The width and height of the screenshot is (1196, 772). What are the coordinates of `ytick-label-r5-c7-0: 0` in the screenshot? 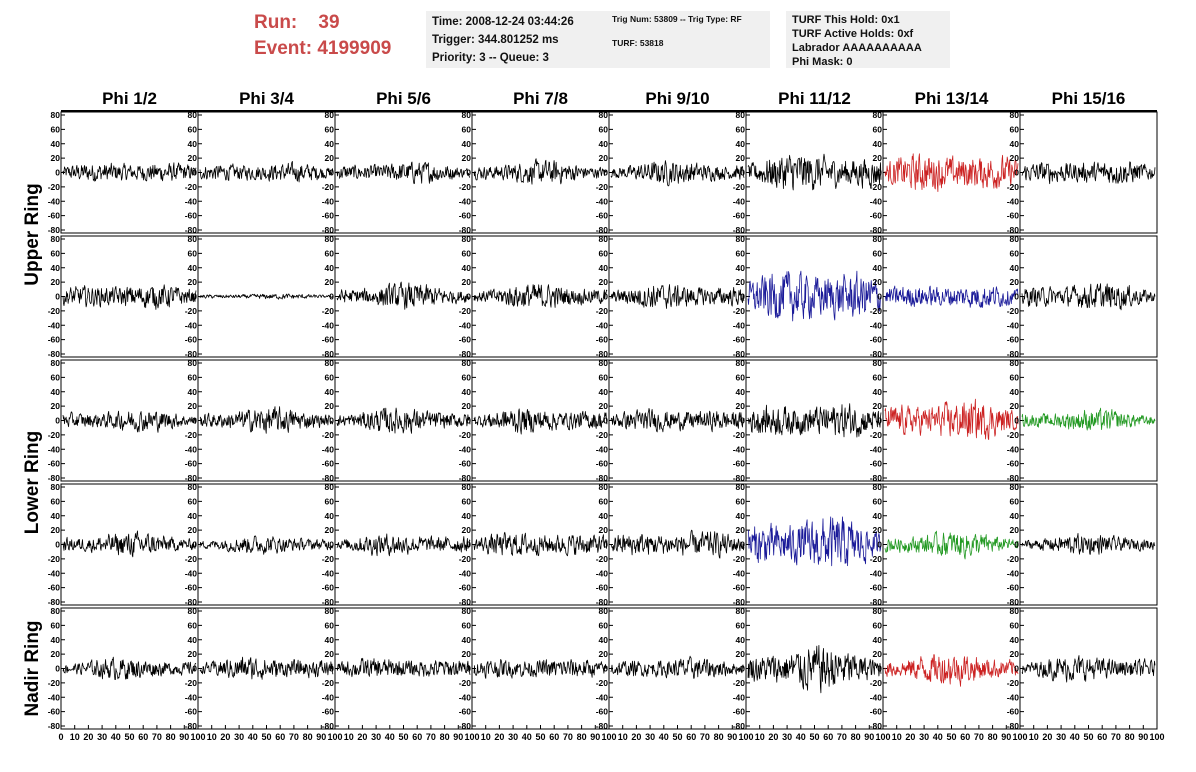 It's located at (879, 669).